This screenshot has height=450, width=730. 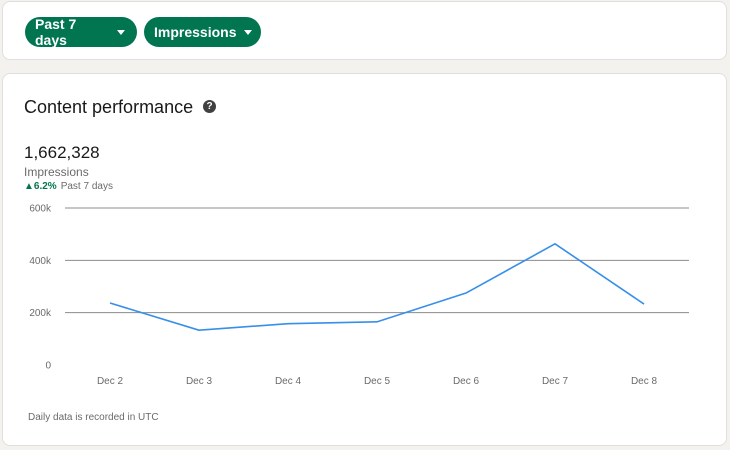 What do you see at coordinates (644, 381) in the screenshot?
I see `x-tick-label: Dec 8` at bounding box center [644, 381].